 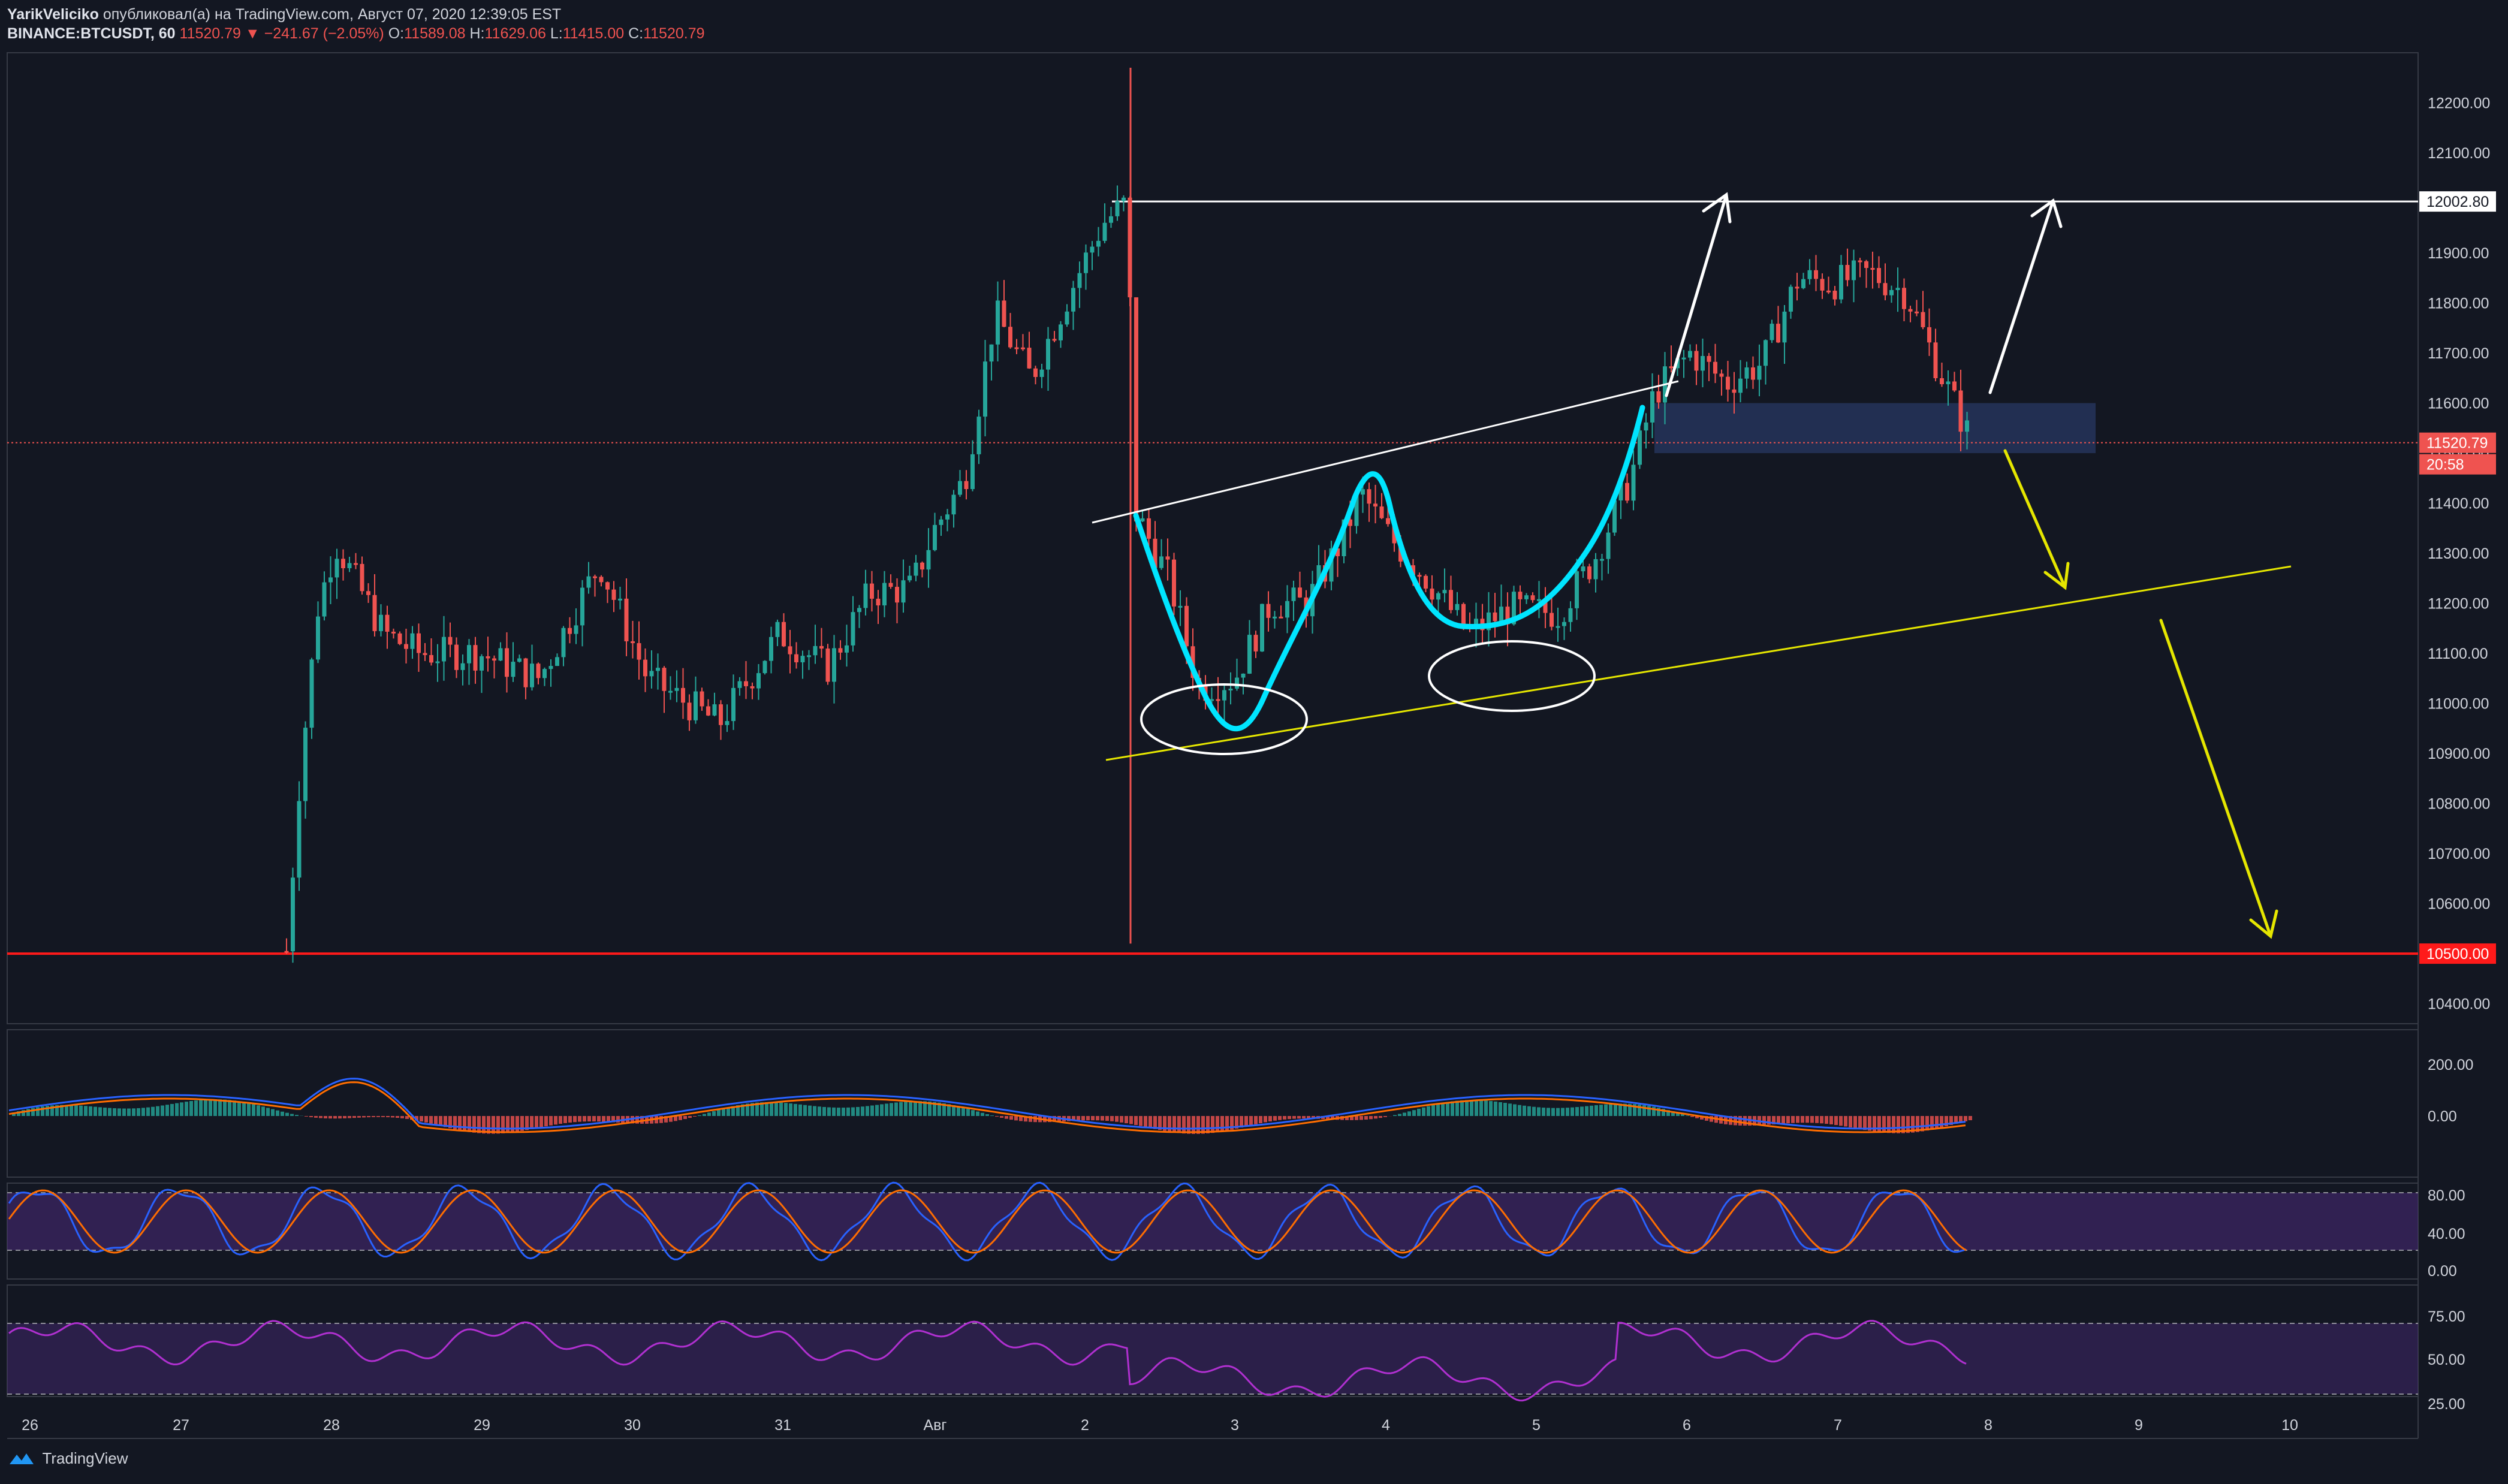 I want to click on time-axis: 26 27 28 29 30 31 Авг 2 3 4 5 6 7 8 9 10, so click(x=1160, y=1426).